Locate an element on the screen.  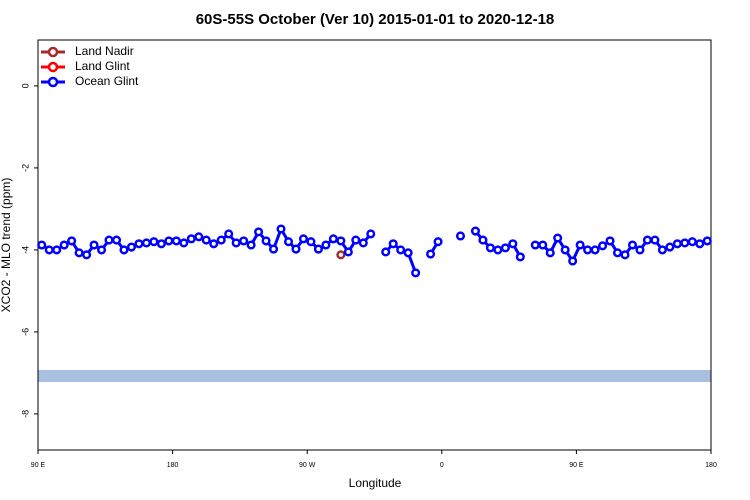
legend-label: Ocean Glint is located at coordinates (107, 81).